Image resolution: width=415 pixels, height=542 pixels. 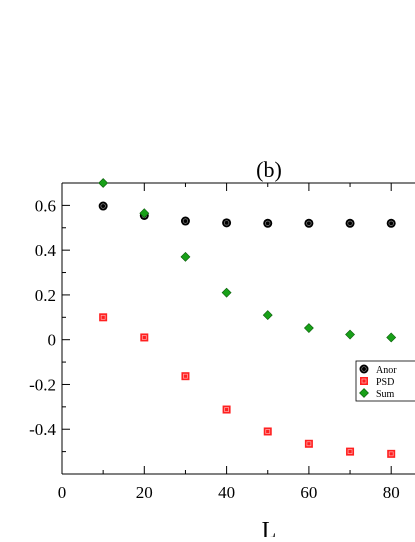 I want to click on y-tick-label: 0, so click(x=52, y=340).